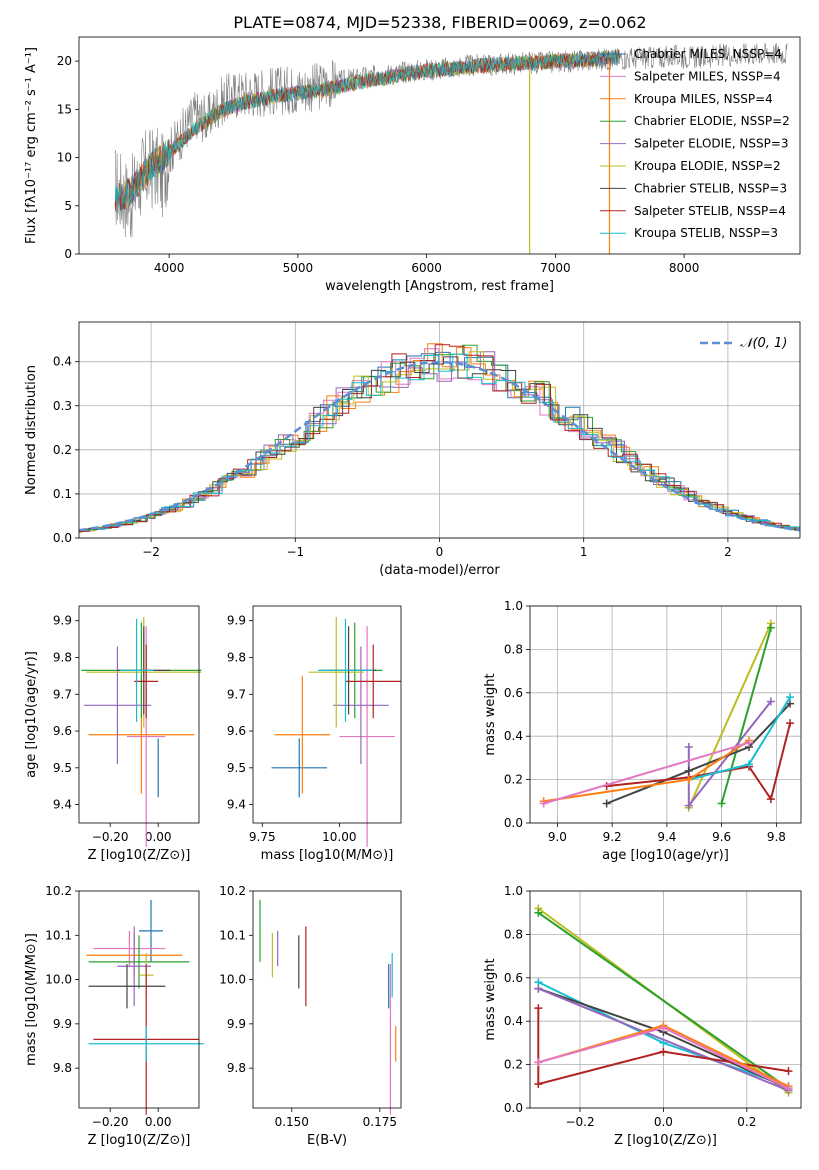 This screenshot has width=819, height=1170. Describe the element at coordinates (763, 343) in the screenshot. I see `legend-entry: 𝒩(0, 1)` at that location.